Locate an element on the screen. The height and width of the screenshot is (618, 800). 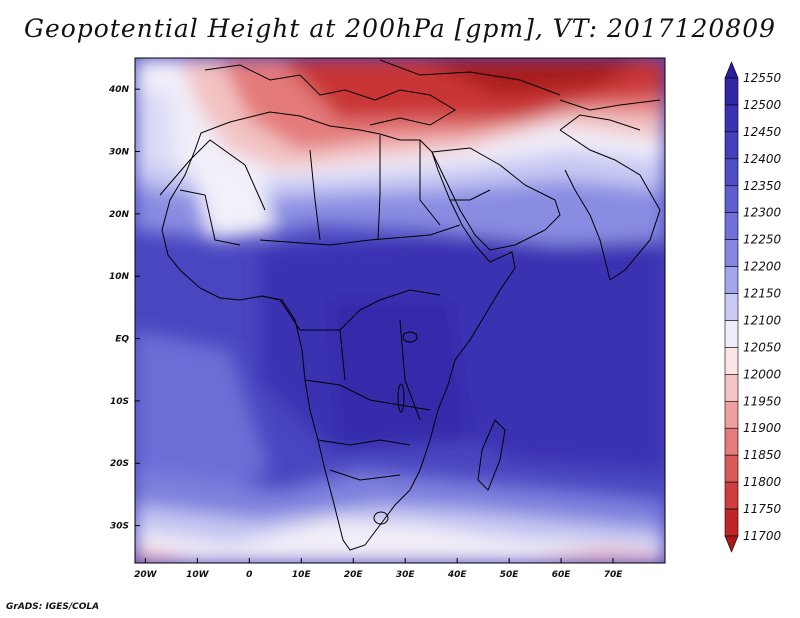
colorbar-label: 12150 is located at coordinates (762, 294).